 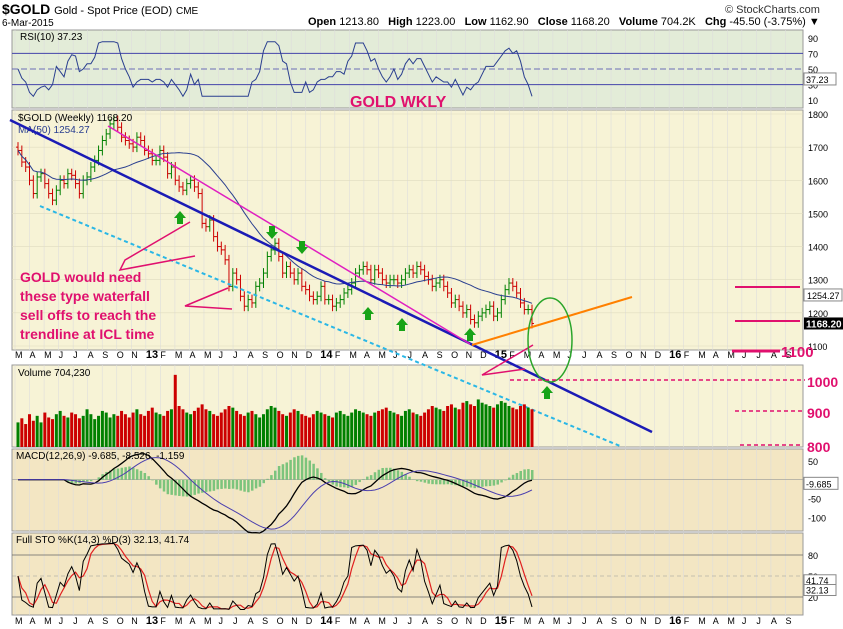 I want to click on close-value-label: 1168.20, so click(x=824, y=324).